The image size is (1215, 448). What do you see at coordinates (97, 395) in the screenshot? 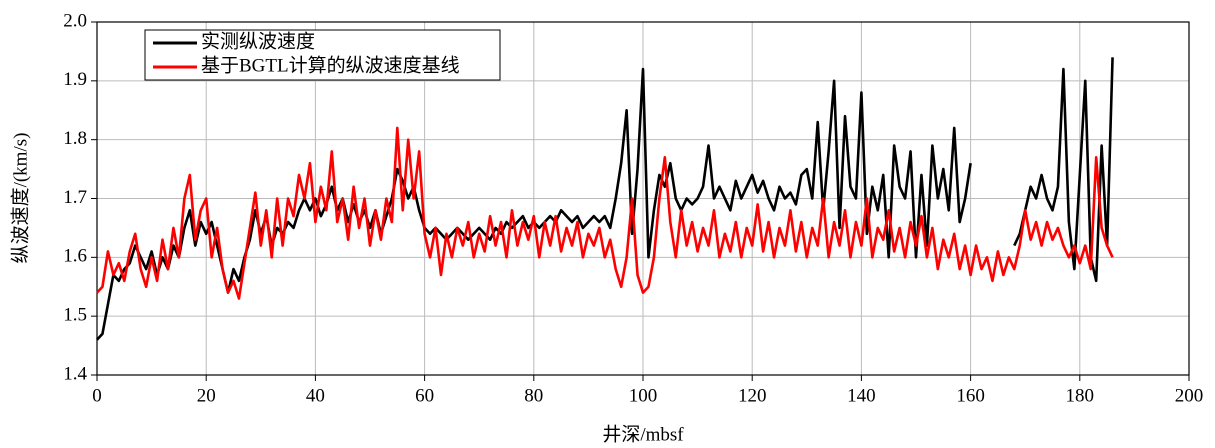
I see `x-tick-label: 0` at bounding box center [97, 395].